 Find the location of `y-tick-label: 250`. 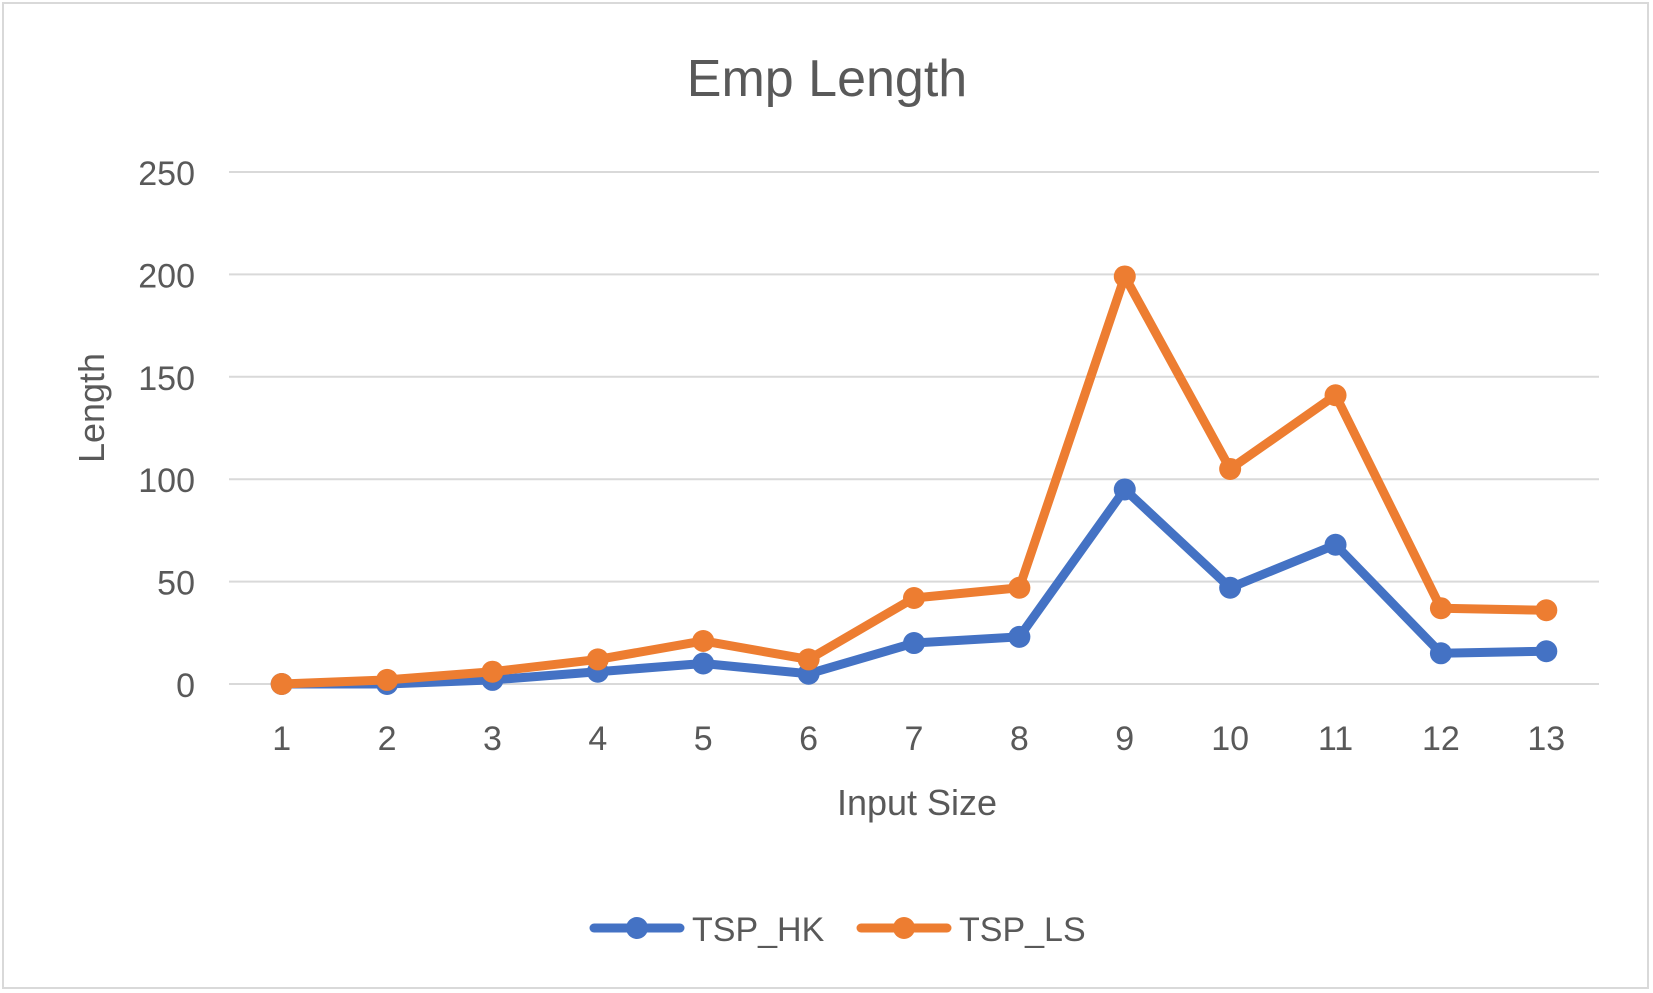

y-tick-label: 250 is located at coordinates (166, 174).